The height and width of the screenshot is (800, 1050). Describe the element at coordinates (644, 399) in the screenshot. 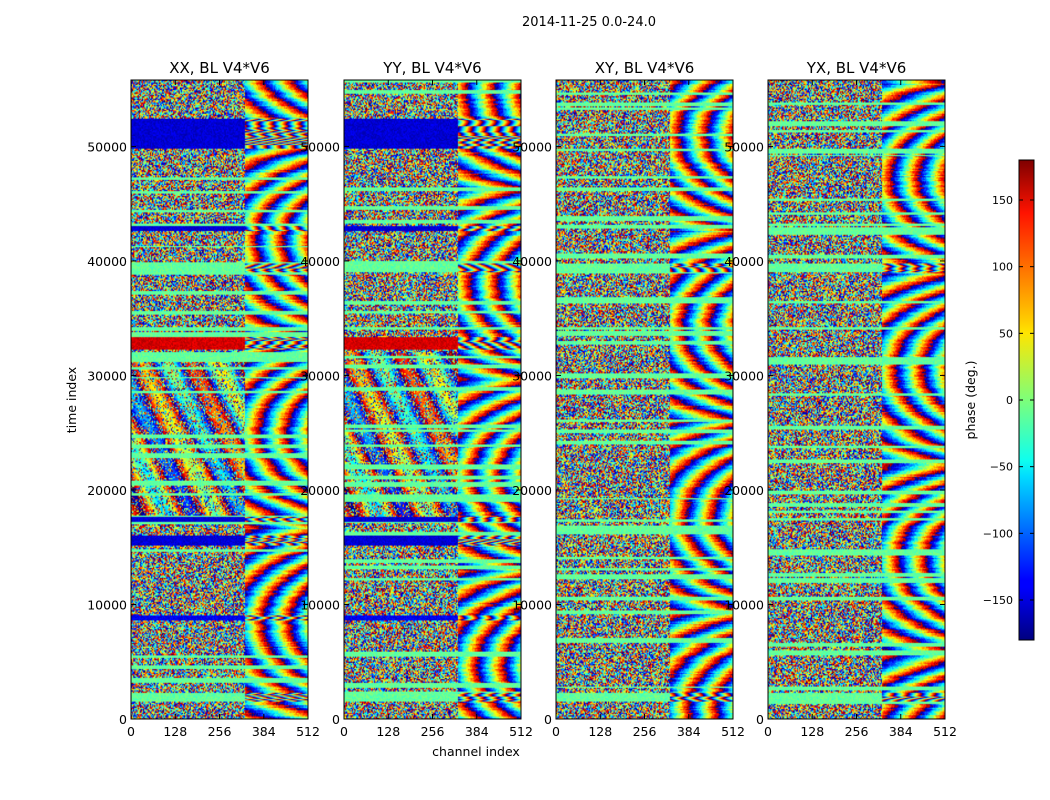

I see `phase-heatmap-xy` at that location.